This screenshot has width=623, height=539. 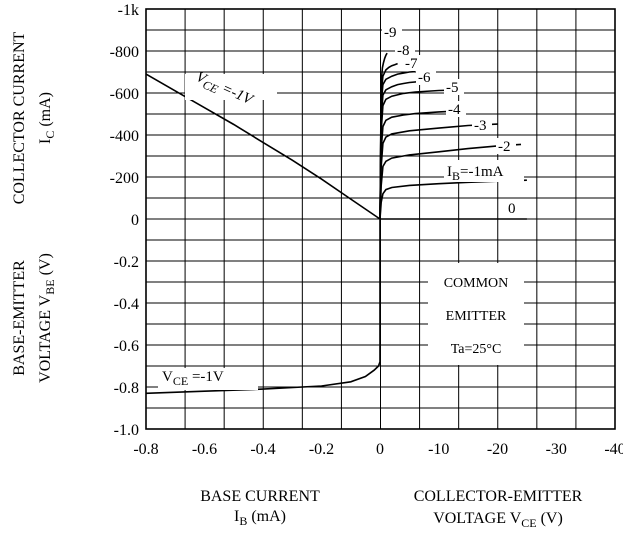 I want to click on y-axis-title-upper-line2: IC (mA), so click(x=47, y=118).